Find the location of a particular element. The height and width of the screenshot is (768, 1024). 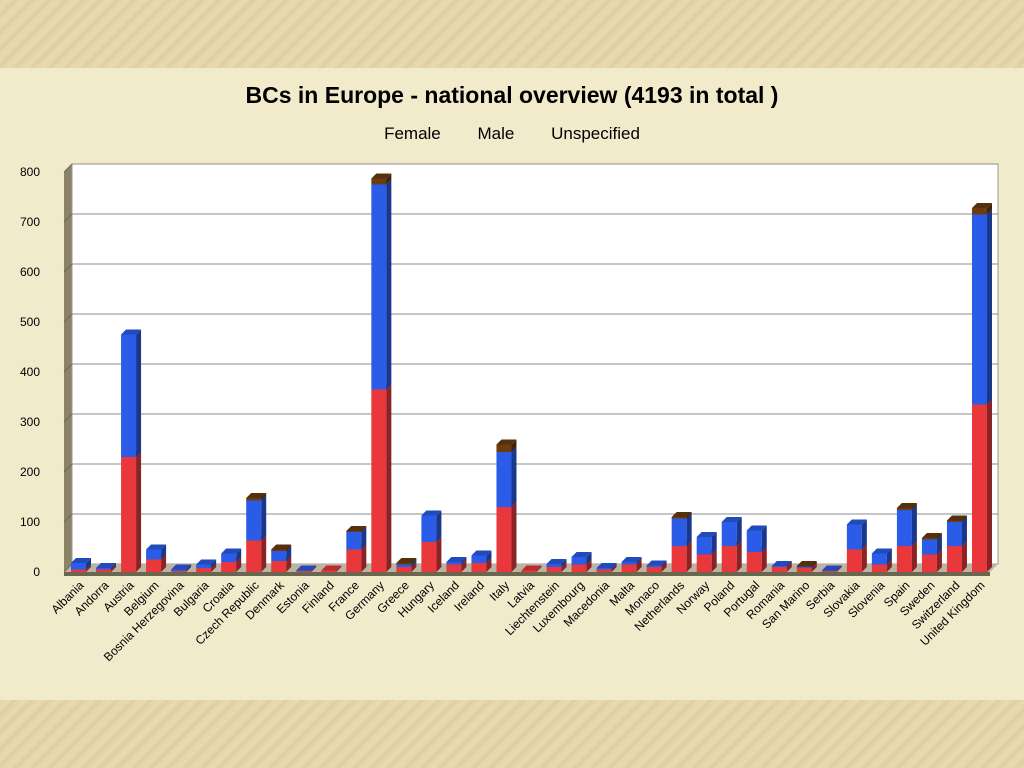

chart-legend: Female Male Unspecified is located at coordinates (512, 134).